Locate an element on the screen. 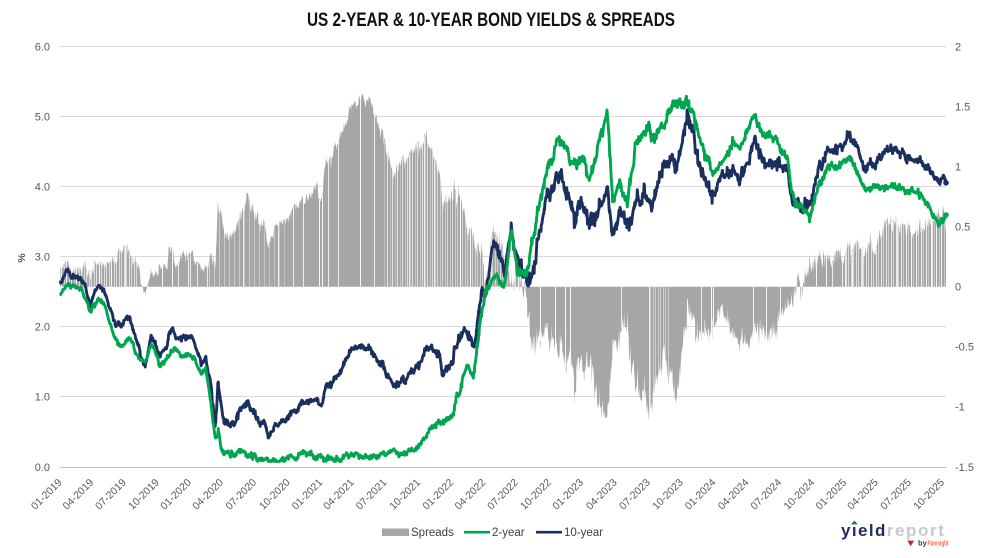  svg-text: 4.0 is located at coordinates (42, 188).